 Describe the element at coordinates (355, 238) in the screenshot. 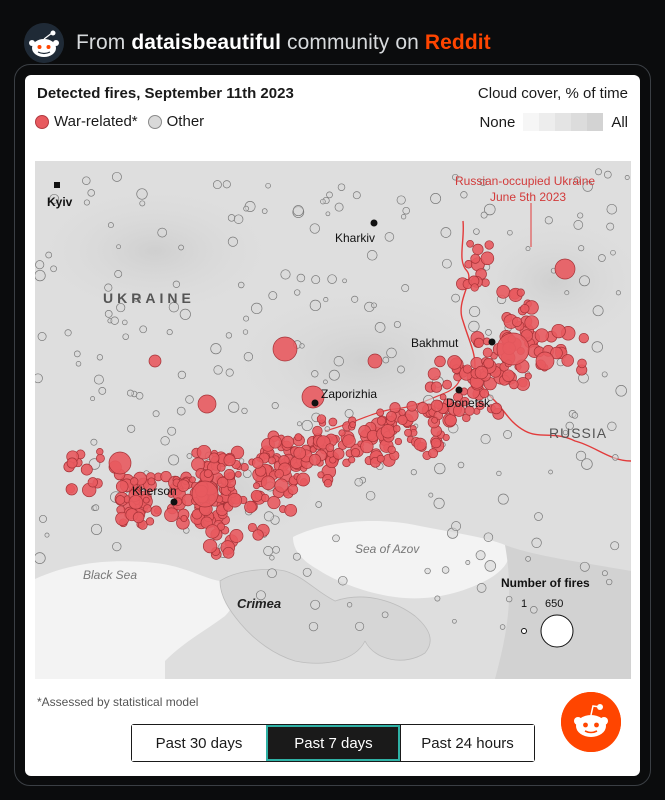

I see `kharkiv-label: Kharkiv` at that location.